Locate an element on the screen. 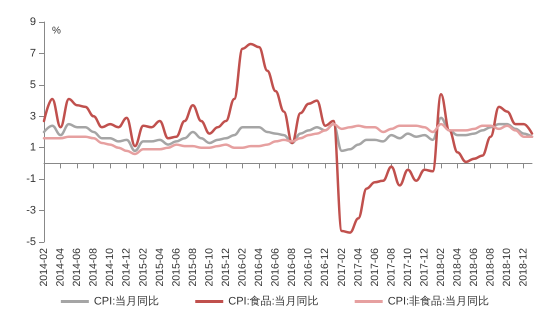 Image resolution: width=550 pixels, height=322 pixels. x-tick-label: 2014-12 is located at coordinates (126, 267).